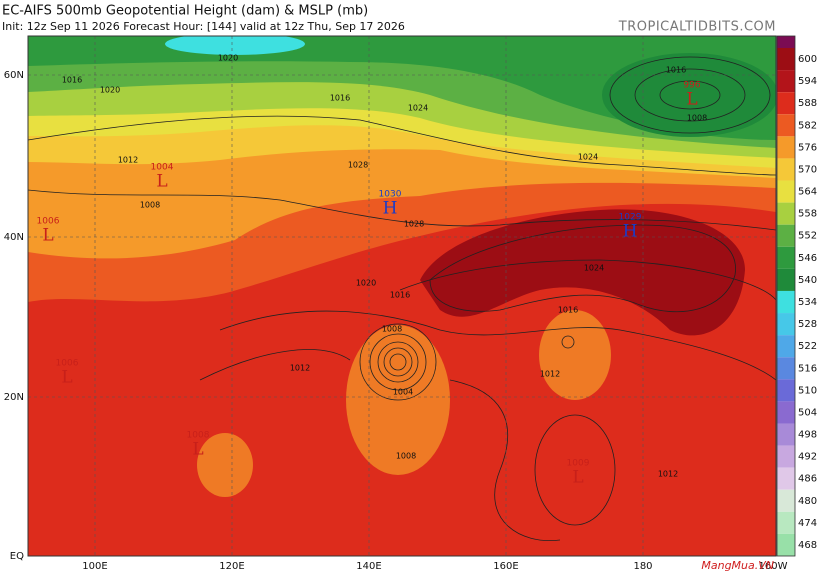 This screenshot has width=819, height=573. What do you see at coordinates (807, 103) in the screenshot?
I see `colorbar-label: 588` at bounding box center [807, 103].